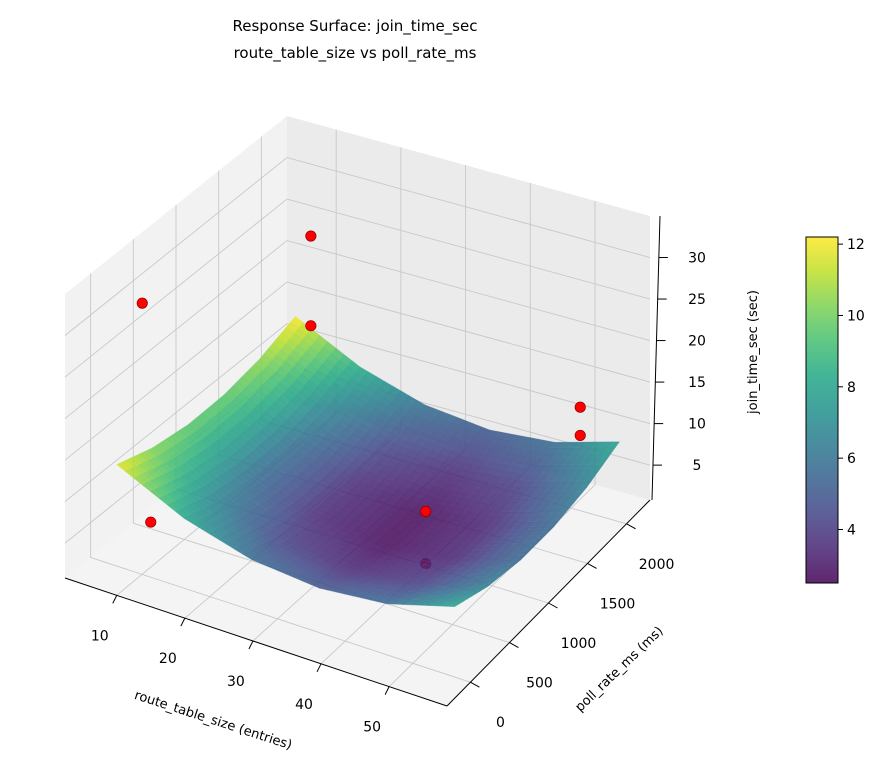  What do you see at coordinates (697, 425) in the screenshot?
I see `z-tick-label: 10` at bounding box center [697, 425].